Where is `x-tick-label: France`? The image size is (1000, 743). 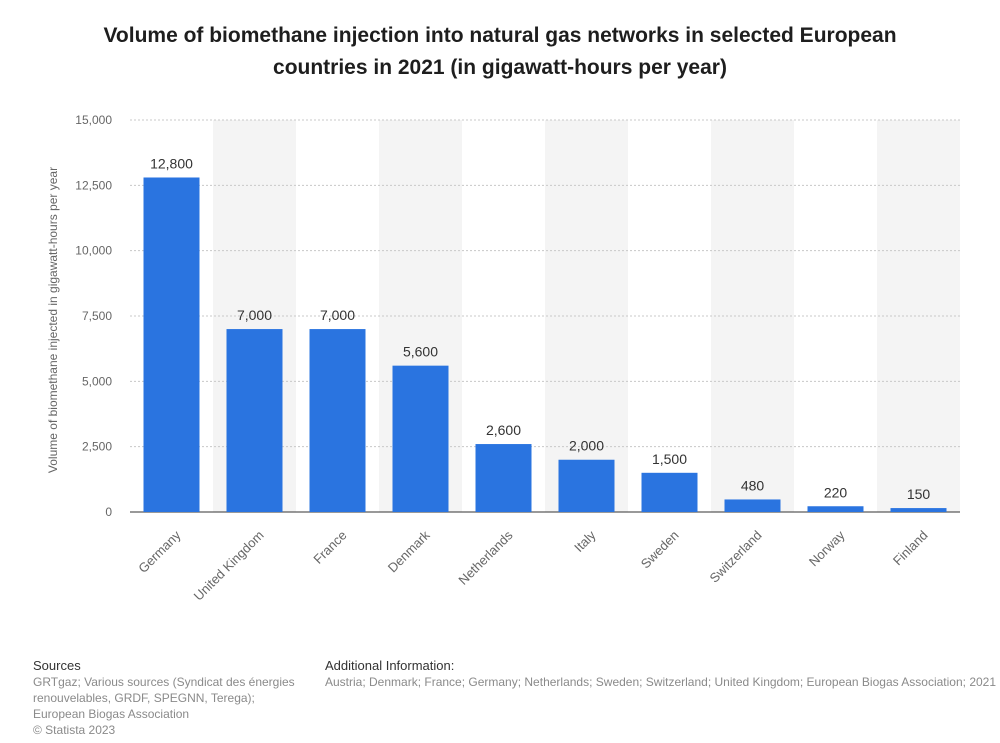 x-tick-label: France is located at coordinates (329, 547).